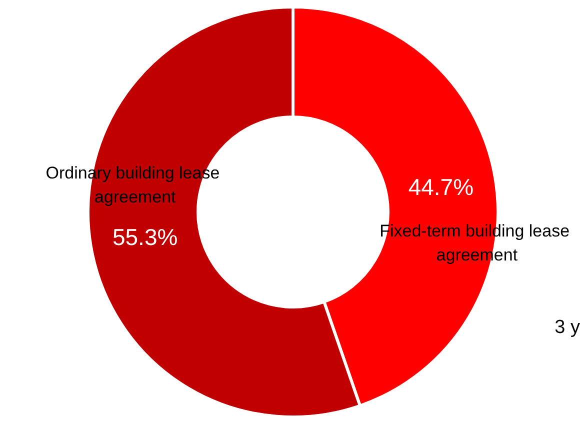 The width and height of the screenshot is (586, 423). Describe the element at coordinates (567, 327) in the screenshot. I see `text: 3 y` at that location.